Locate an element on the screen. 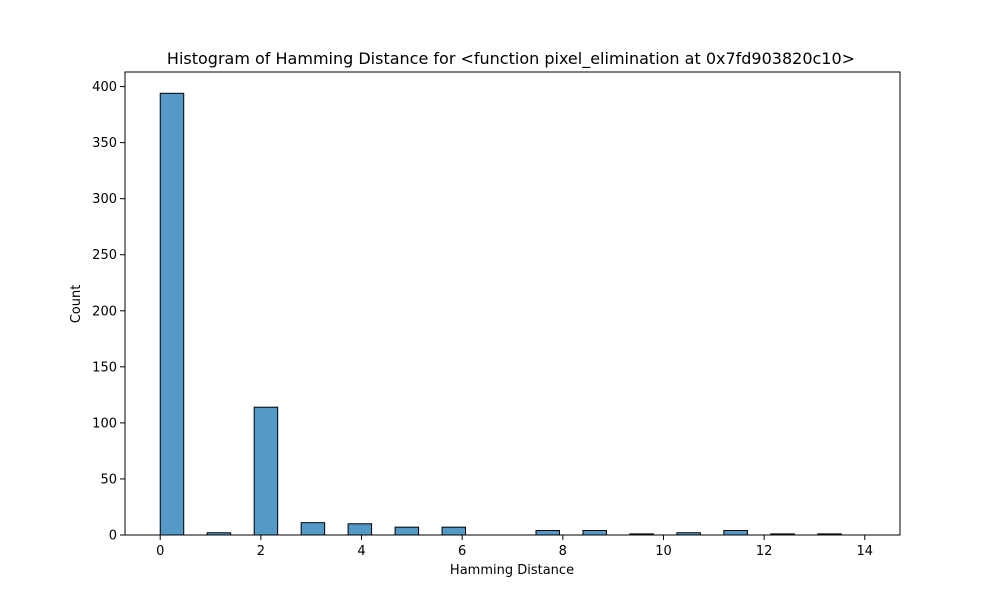 The width and height of the screenshot is (1000, 600). y-axis-label: Count is located at coordinates (76, 304).